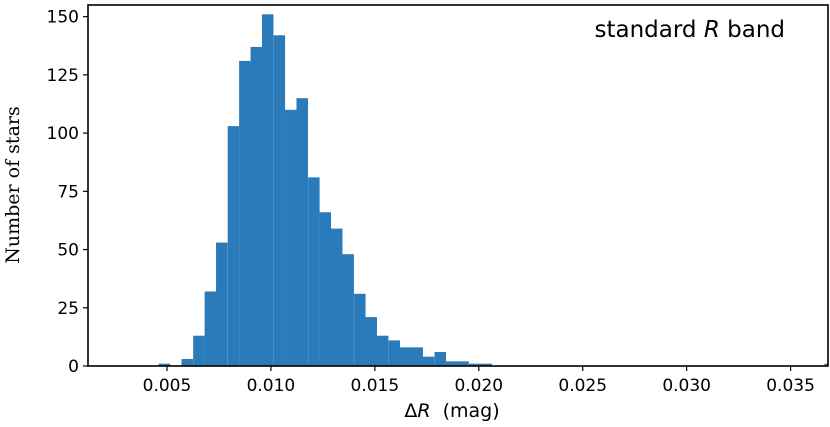 The width and height of the screenshot is (830, 427). I want to click on y-tick-label: 100, so click(63, 134).